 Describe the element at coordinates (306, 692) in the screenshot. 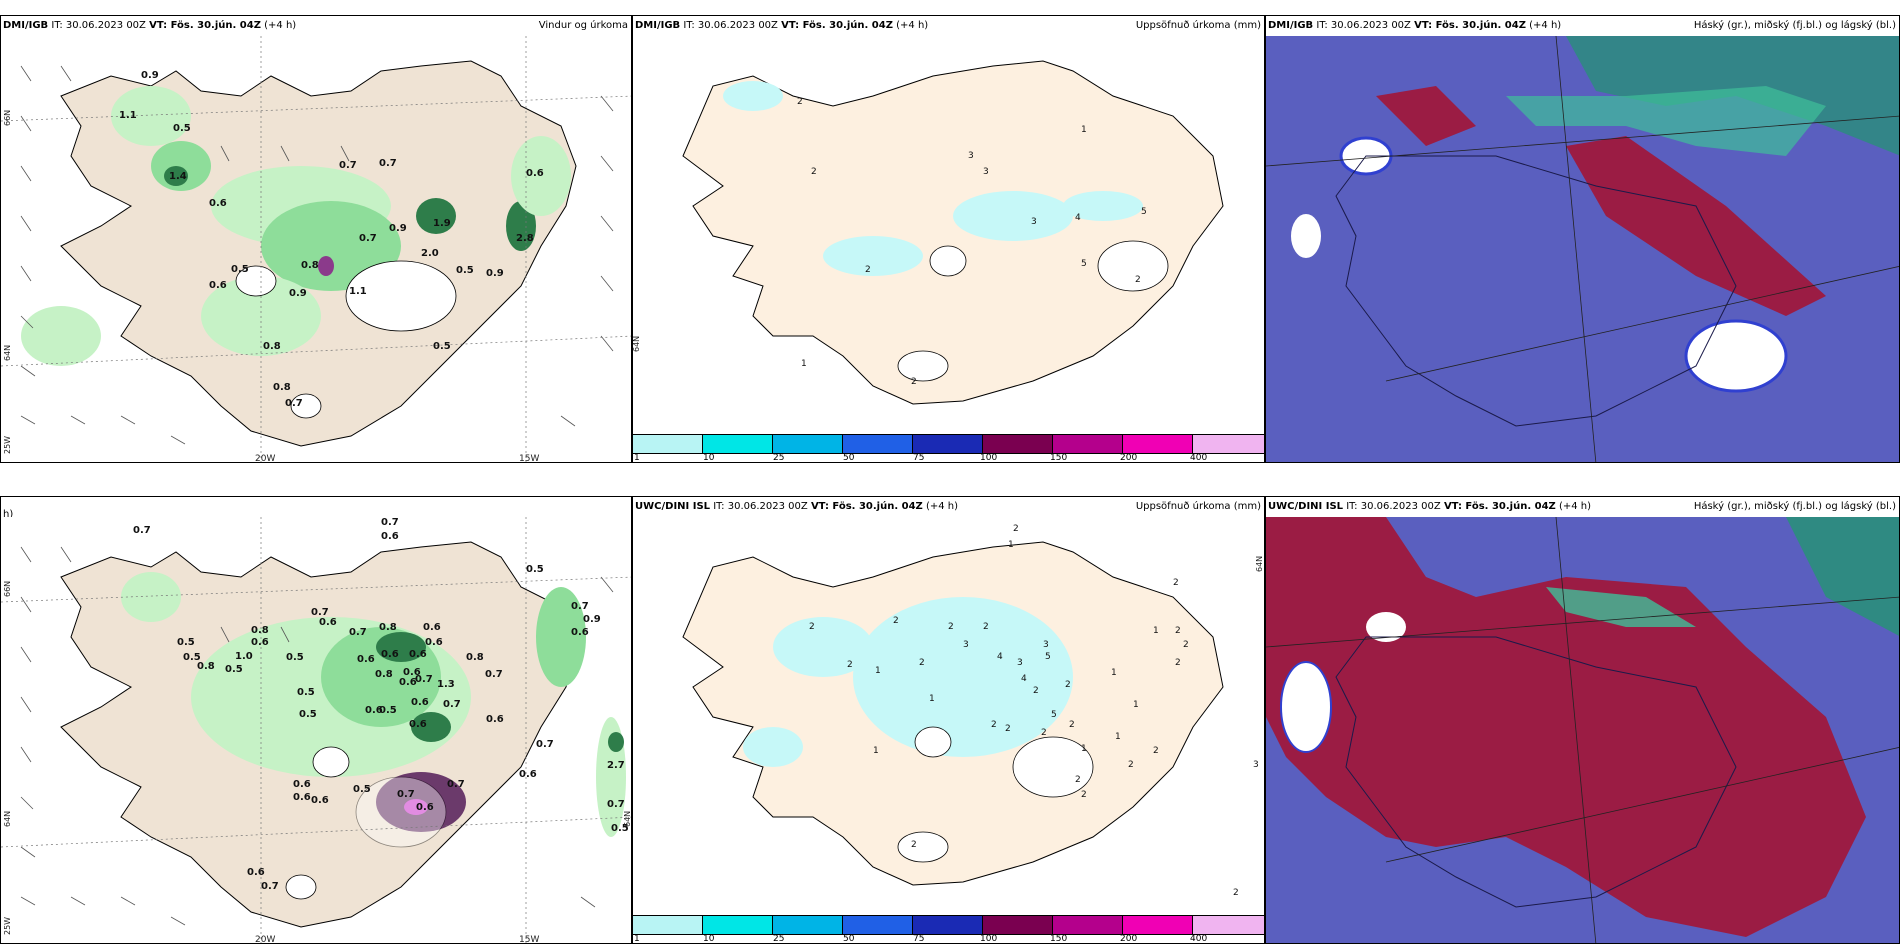

I see `value-label: 0.5` at that location.